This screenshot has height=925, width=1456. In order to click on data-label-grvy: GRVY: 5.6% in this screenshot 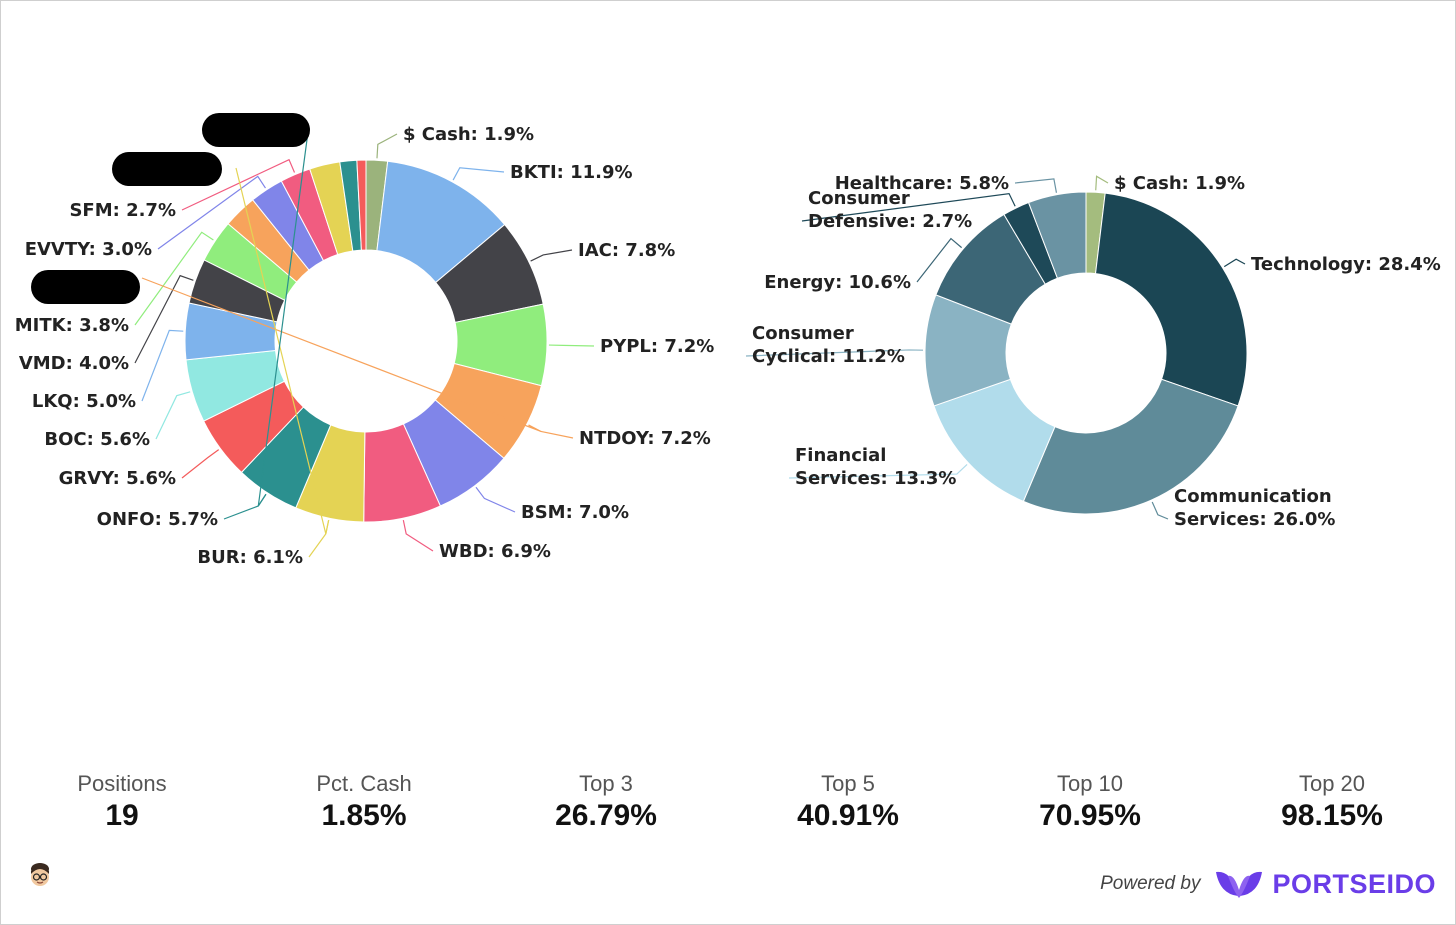, I will do `click(117, 478)`.